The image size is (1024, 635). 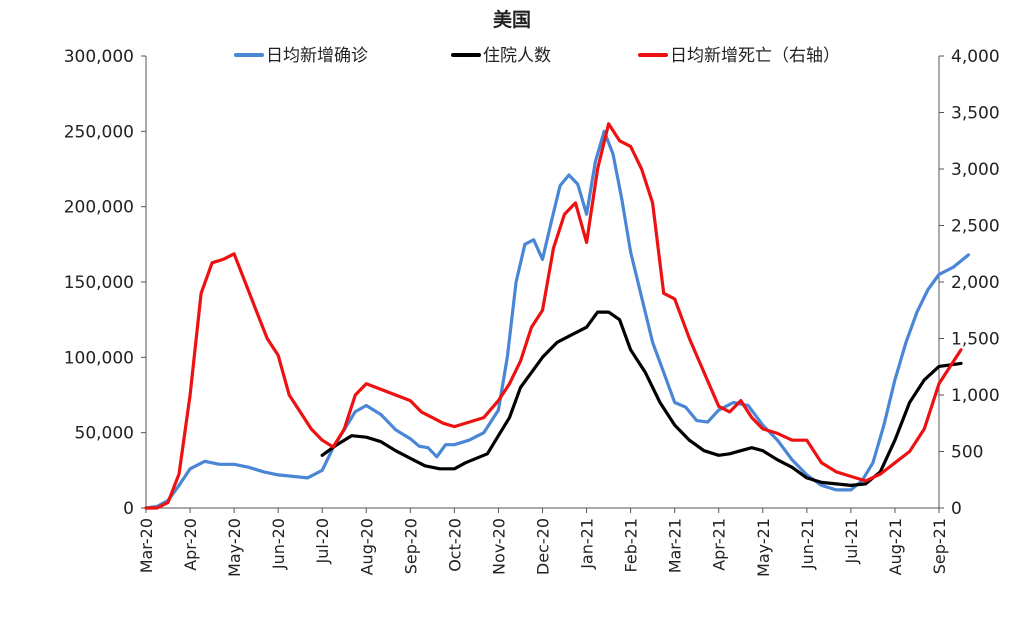 What do you see at coordinates (99, 132) in the screenshot?
I see `left-tick-label: 250,000` at bounding box center [99, 132].